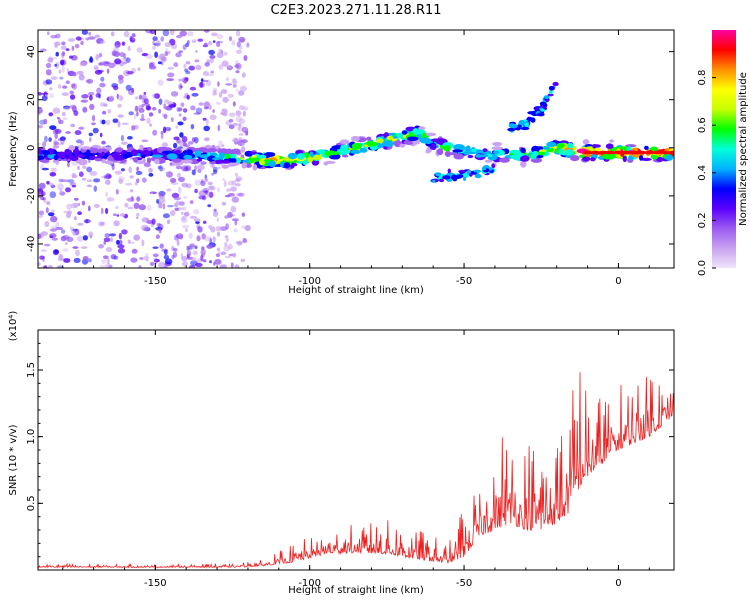 The image size is (750, 600). What do you see at coordinates (702, 173) in the screenshot?
I see `colorbar-tick-label: 0.4` at bounding box center [702, 173].